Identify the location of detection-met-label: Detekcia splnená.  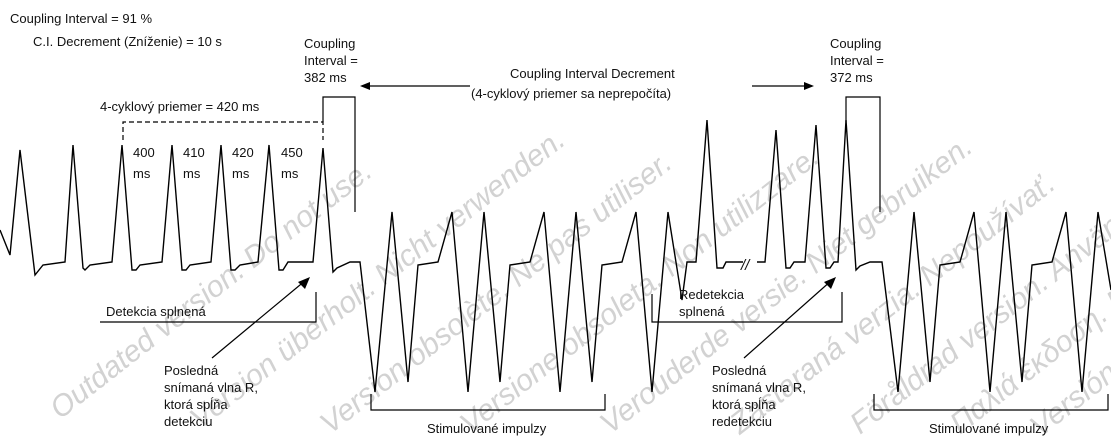
(156, 311).